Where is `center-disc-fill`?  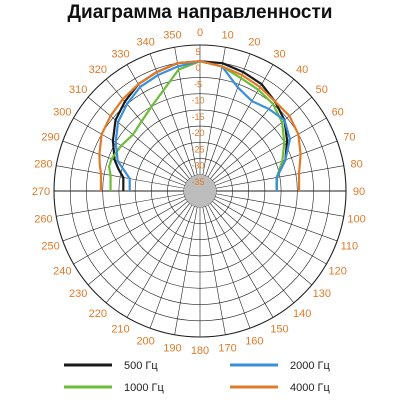
center-disc-fill is located at coordinates (200, 191).